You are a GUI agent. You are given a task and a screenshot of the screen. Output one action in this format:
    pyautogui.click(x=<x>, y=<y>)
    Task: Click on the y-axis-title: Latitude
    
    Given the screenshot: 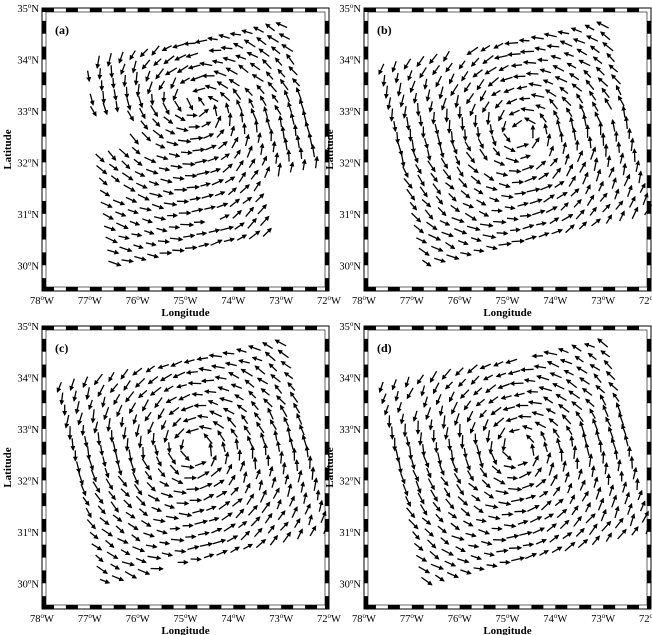 What is the action you would take?
    pyautogui.click(x=330, y=149)
    